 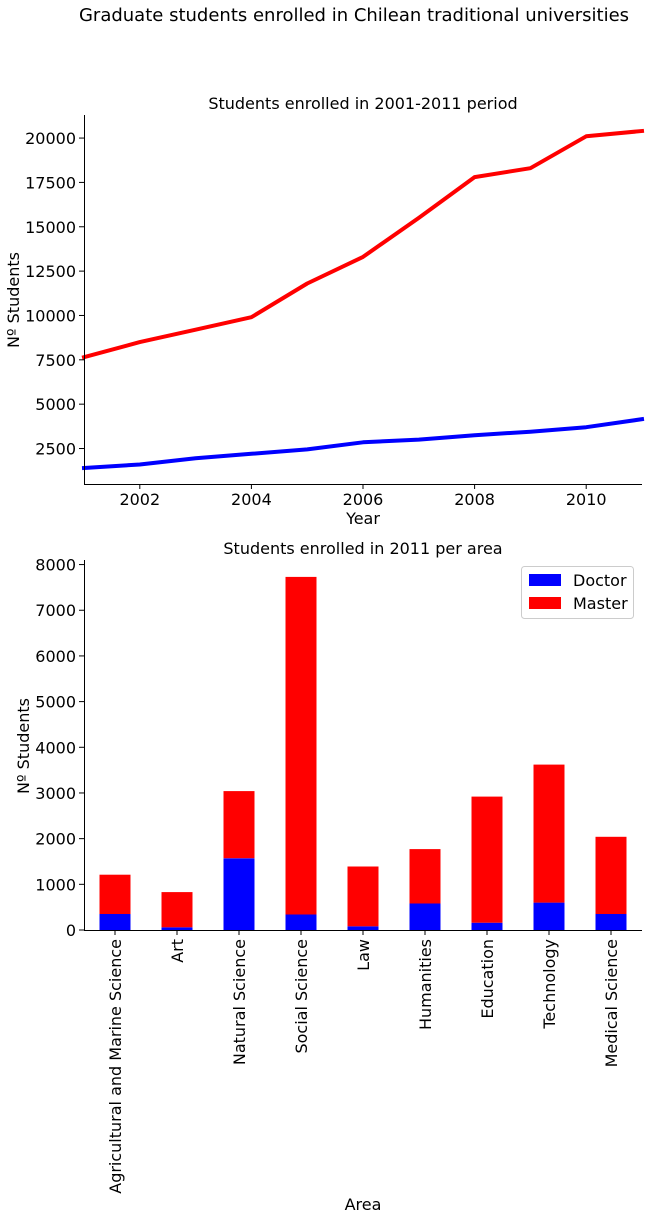 I want to click on legend-swatch-doctor, so click(x=545, y=580).